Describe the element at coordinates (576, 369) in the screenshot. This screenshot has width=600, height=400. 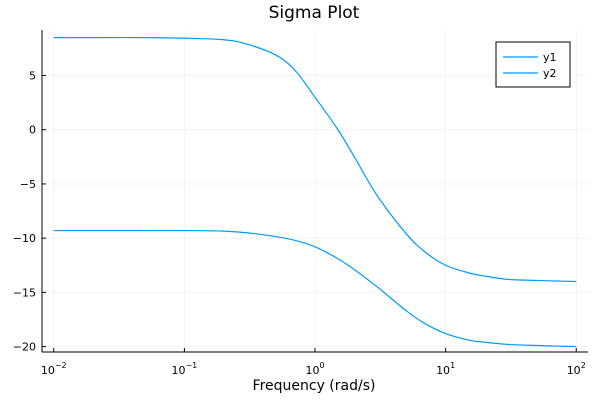
I see `x-tick-label-4: 10²` at that location.